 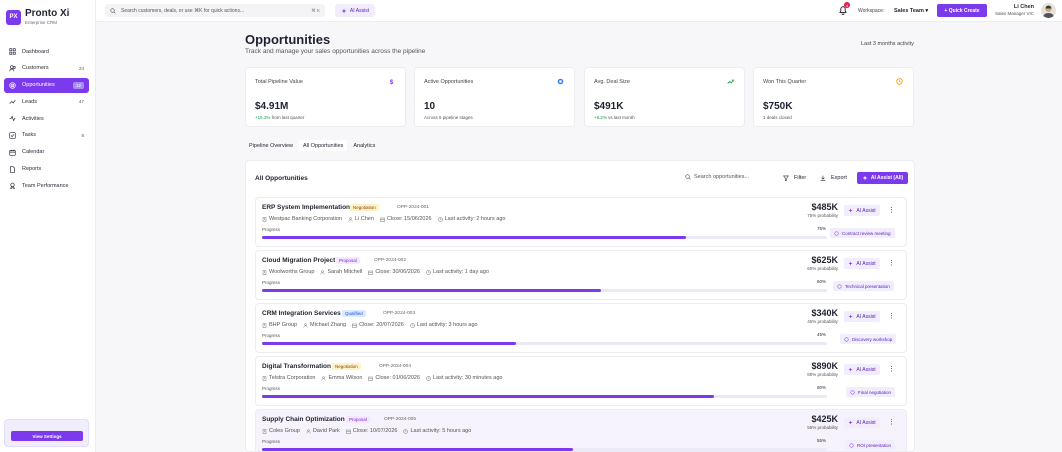 What do you see at coordinates (47, 13) in the screenshot?
I see `brand-name: Pronto Xi` at bounding box center [47, 13].